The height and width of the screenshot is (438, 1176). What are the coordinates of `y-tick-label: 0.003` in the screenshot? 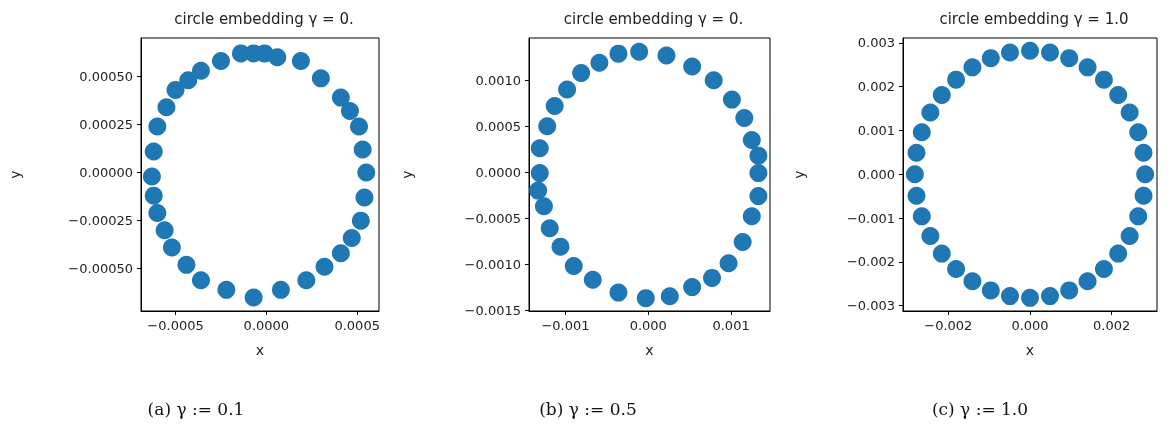 It's located at (876, 43).